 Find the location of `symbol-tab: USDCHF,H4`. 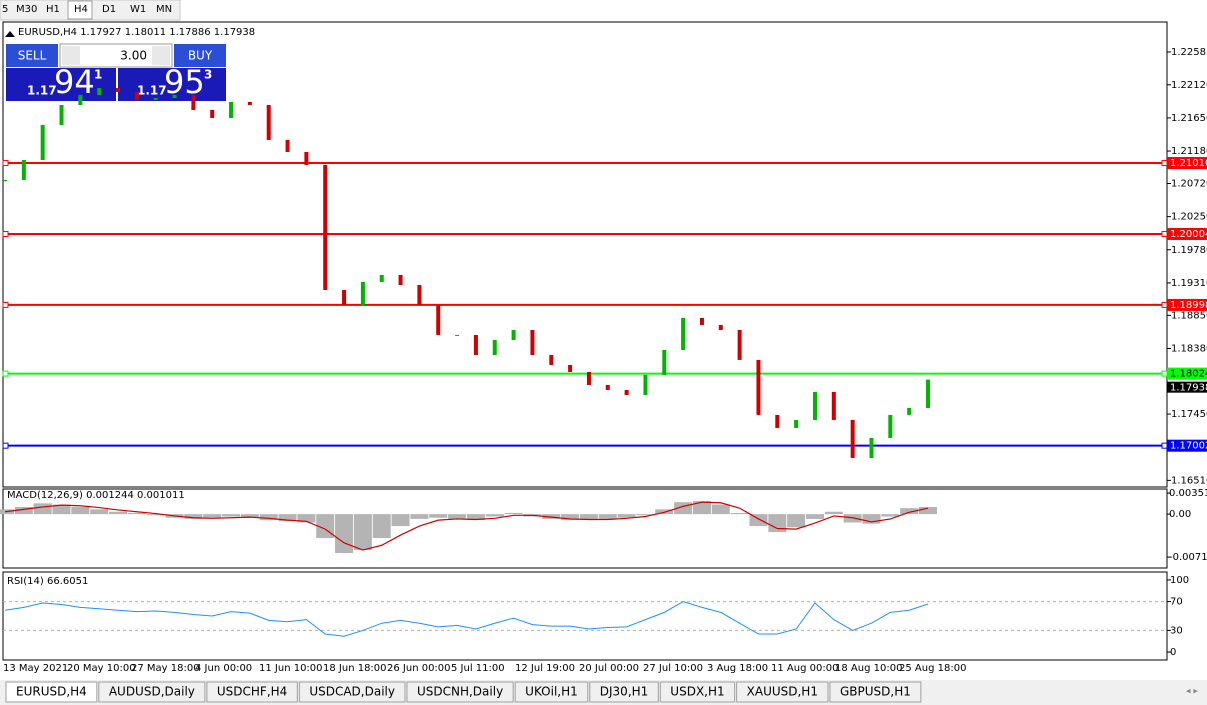

symbol-tab: USDCHF,H4 is located at coordinates (252, 692).